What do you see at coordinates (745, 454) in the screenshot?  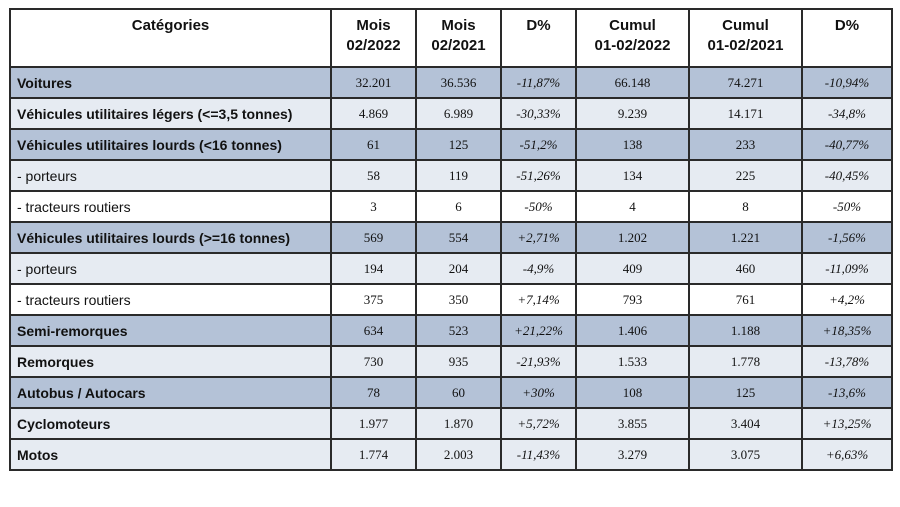 I see `cell-cumul-2021: 3.075` at bounding box center [745, 454].